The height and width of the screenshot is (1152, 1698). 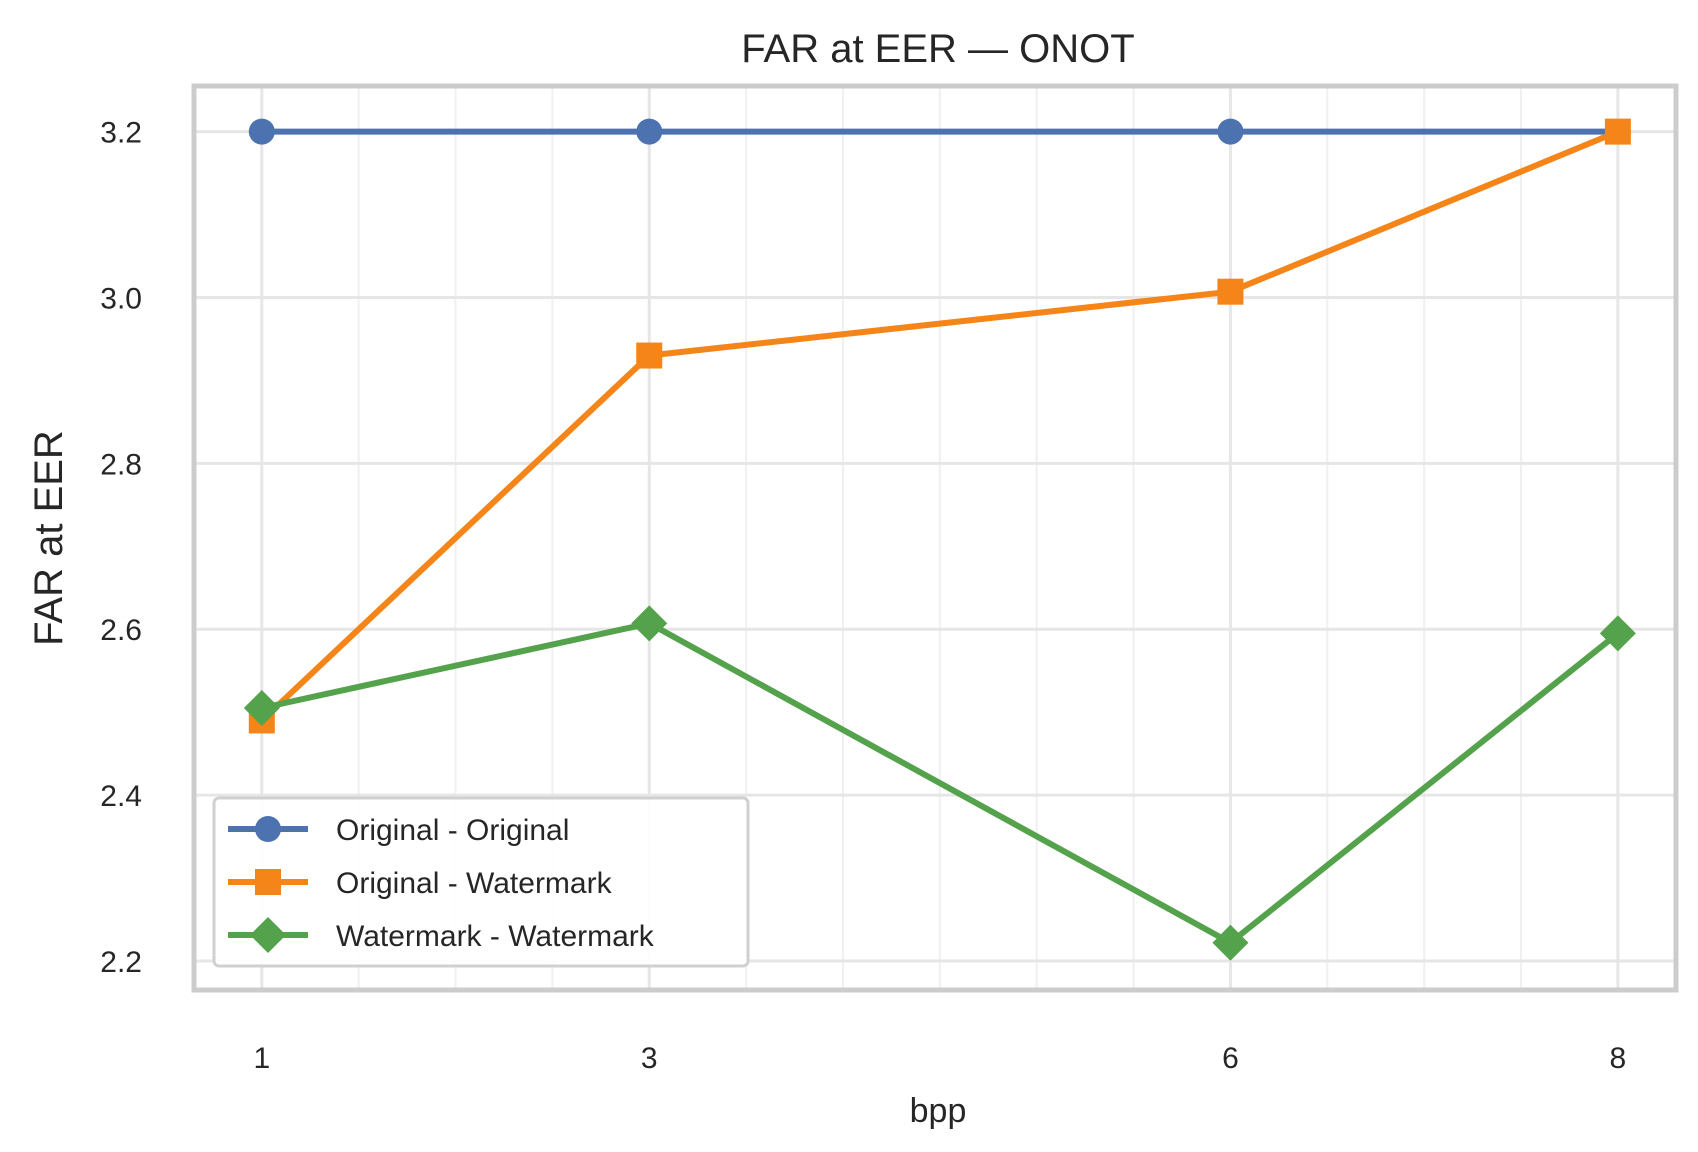 What do you see at coordinates (49, 538) in the screenshot?
I see `y-axis-label: FAR at EER` at bounding box center [49, 538].